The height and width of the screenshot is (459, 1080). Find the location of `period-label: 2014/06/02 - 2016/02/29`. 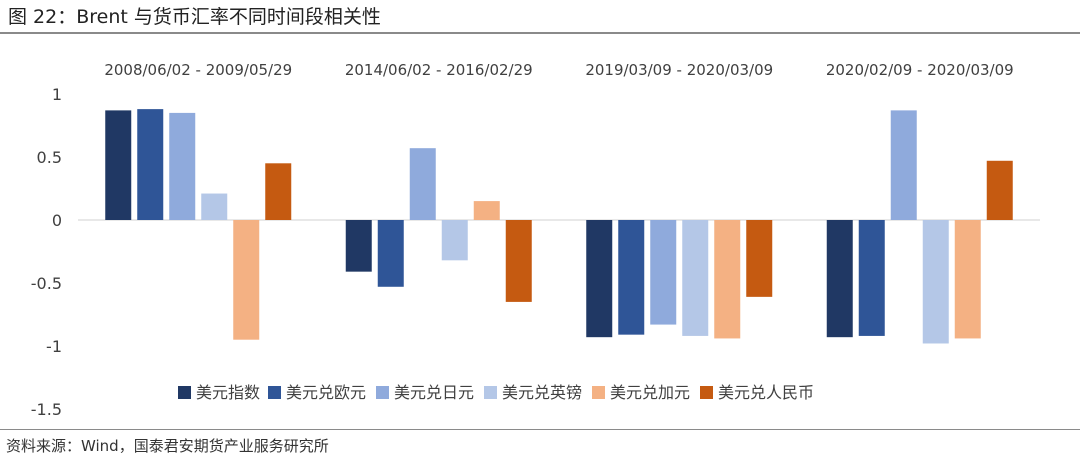

period-label: 2014/06/02 - 2016/02/29 is located at coordinates (439, 70).